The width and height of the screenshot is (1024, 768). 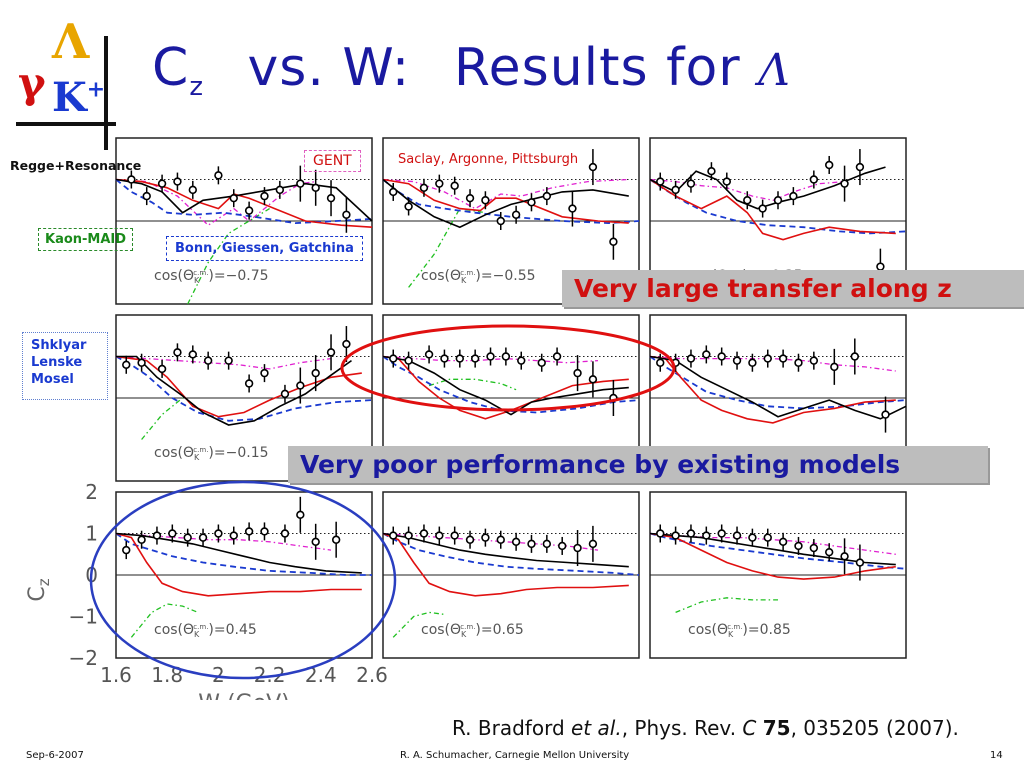 I want to click on x-tick-label: 2.4, so click(x=321, y=675).